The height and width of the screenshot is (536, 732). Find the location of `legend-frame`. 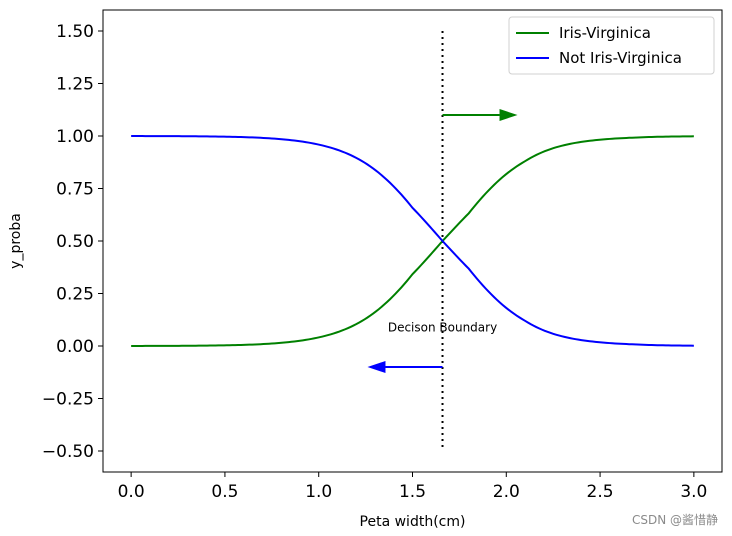

legend-frame is located at coordinates (611, 45).